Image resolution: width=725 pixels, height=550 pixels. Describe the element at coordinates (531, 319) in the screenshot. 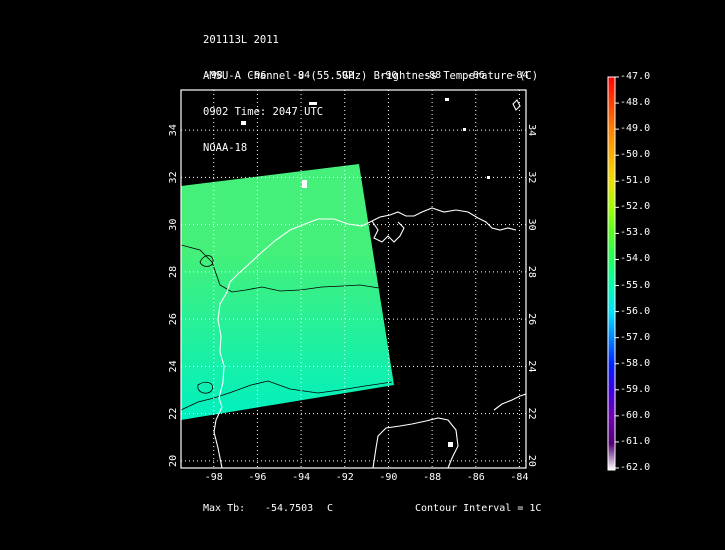

I see `lat-tick-label-right: 26` at that location.